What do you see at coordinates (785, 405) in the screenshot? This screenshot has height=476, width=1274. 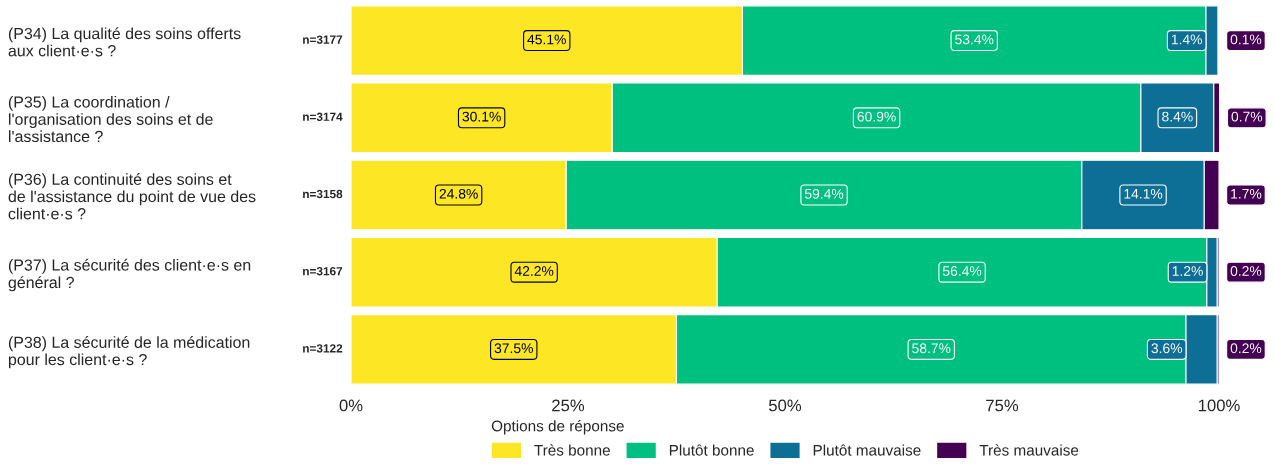 I see `x-tick-label: 50%` at bounding box center [785, 405].